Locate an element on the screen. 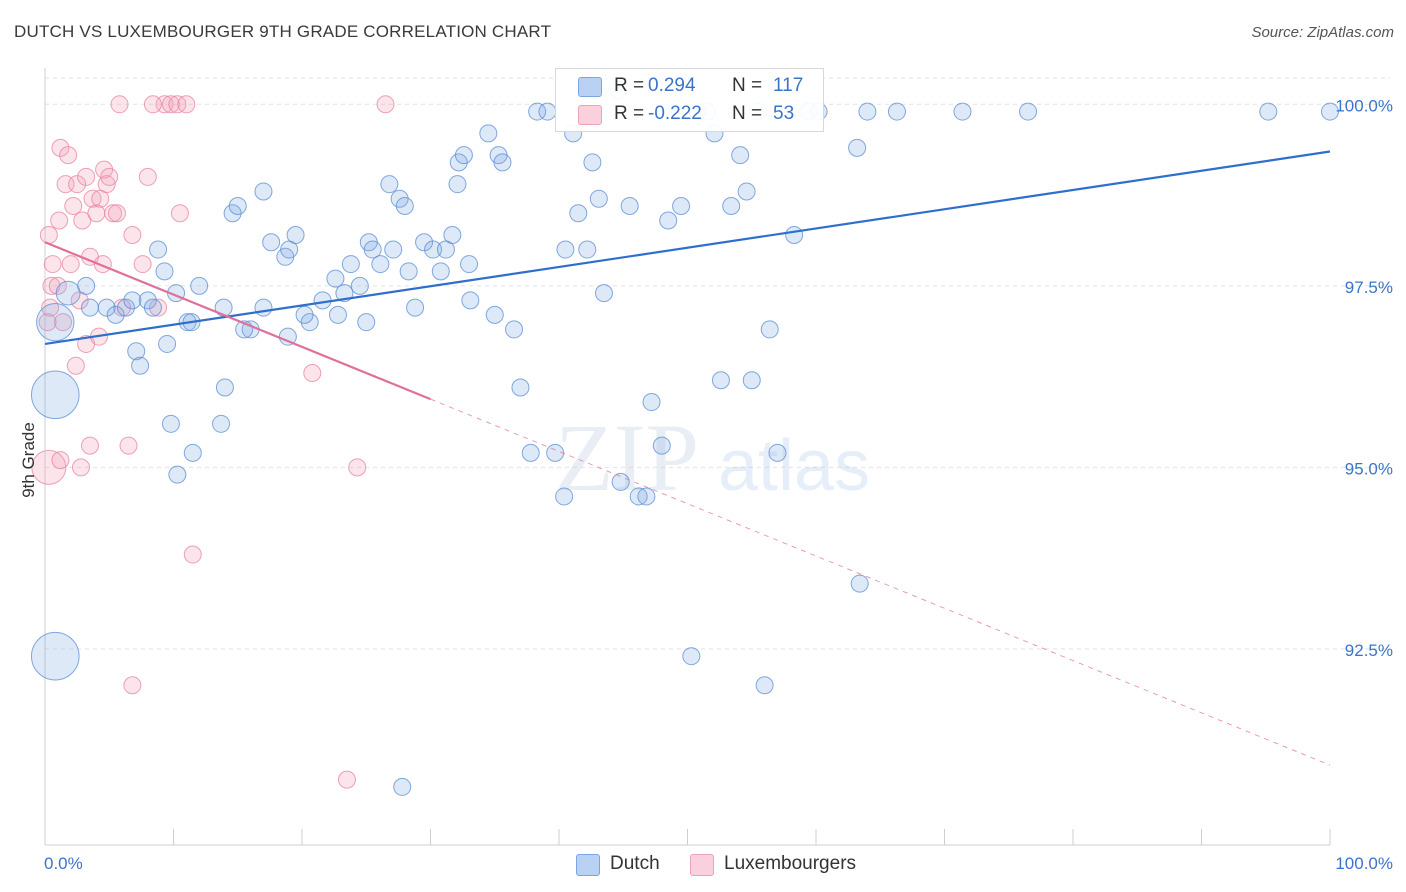  legend-row-luxembourgers: R = -0.222 N = 53 is located at coordinates (689, 114).